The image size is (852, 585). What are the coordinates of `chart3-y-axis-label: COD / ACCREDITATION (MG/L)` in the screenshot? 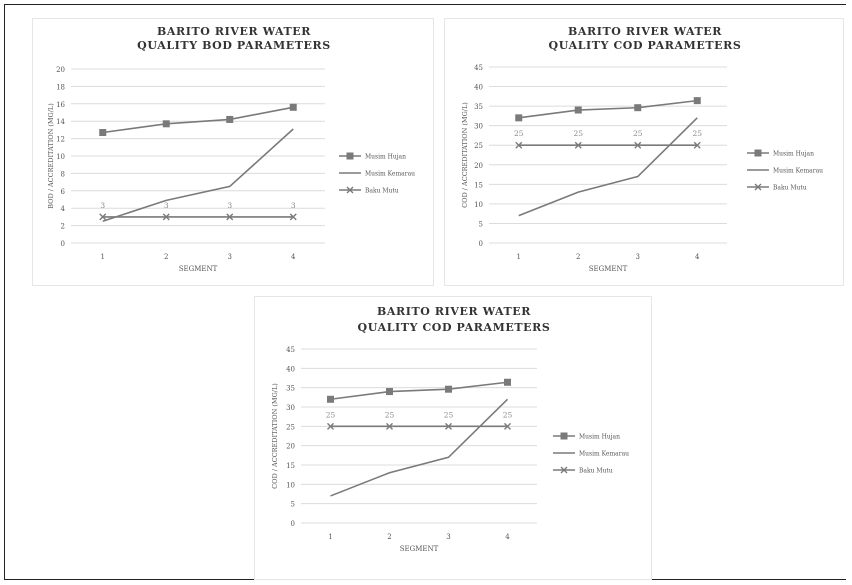 It's located at (275, 436).